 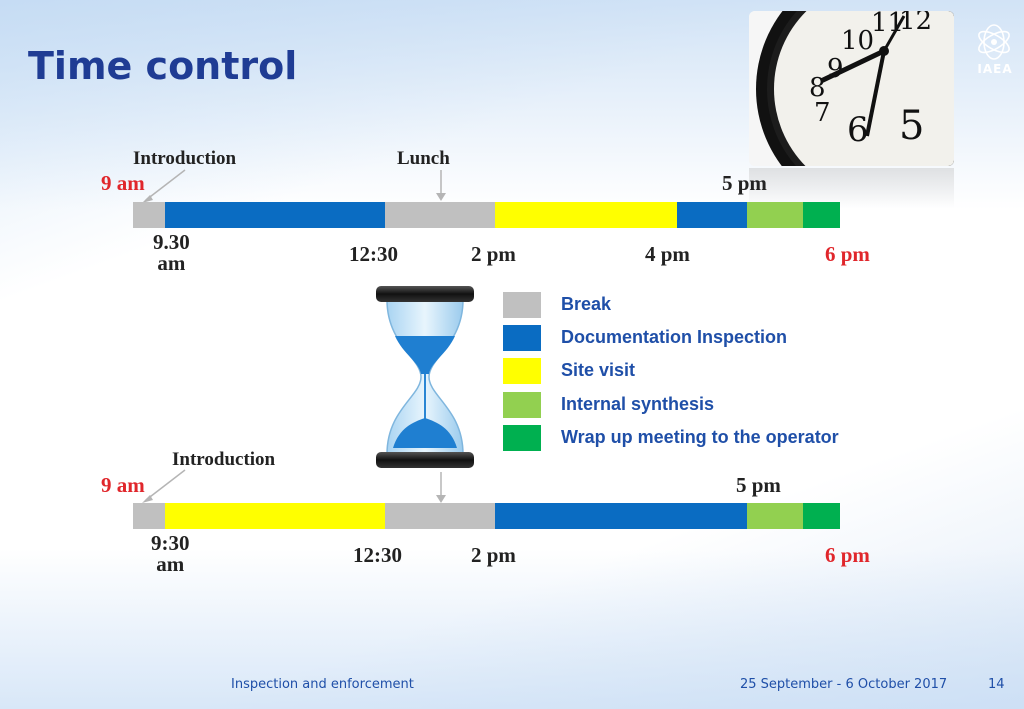 What do you see at coordinates (915, 23) in the screenshot?
I see `svg-text: 12` at bounding box center [915, 23].